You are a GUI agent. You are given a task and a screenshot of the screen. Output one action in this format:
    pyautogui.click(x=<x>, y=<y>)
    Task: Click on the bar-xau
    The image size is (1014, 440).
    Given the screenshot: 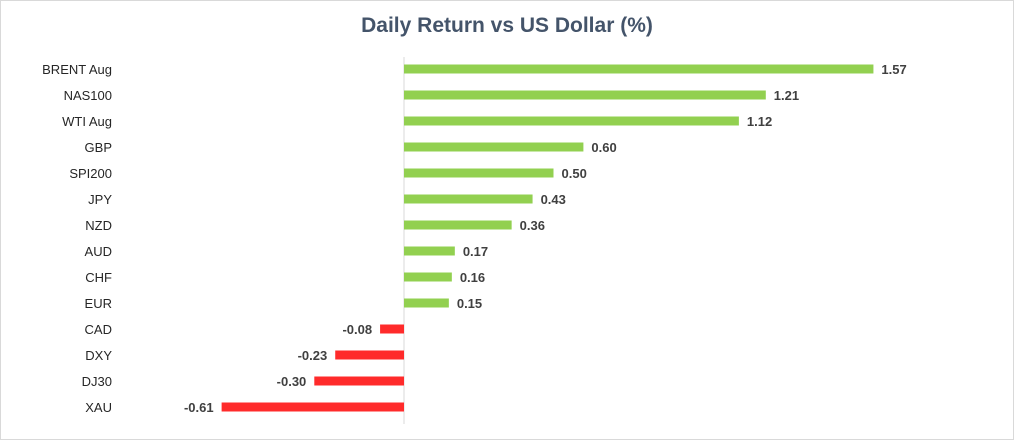 What is the action you would take?
    pyautogui.click(x=312, y=407)
    